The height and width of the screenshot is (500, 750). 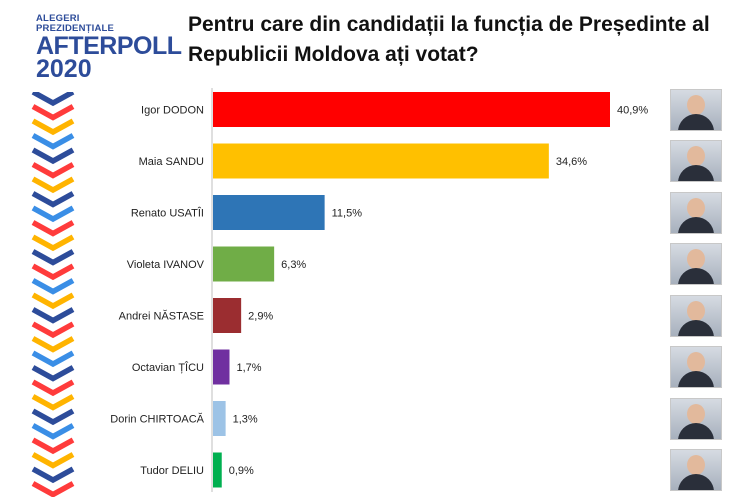 I want to click on value-label: 40,9%, so click(x=632, y=111).